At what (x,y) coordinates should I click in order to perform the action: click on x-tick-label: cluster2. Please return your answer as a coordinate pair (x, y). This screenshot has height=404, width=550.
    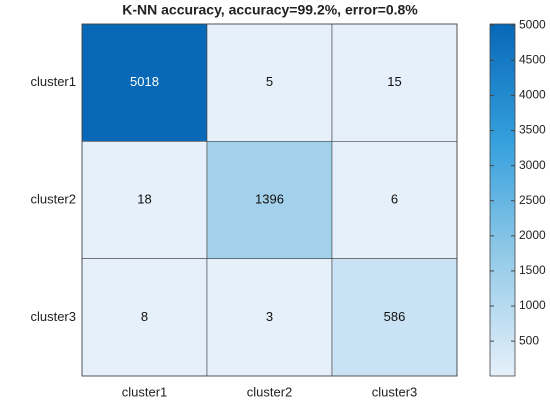
    Looking at the image, I should click on (270, 391).